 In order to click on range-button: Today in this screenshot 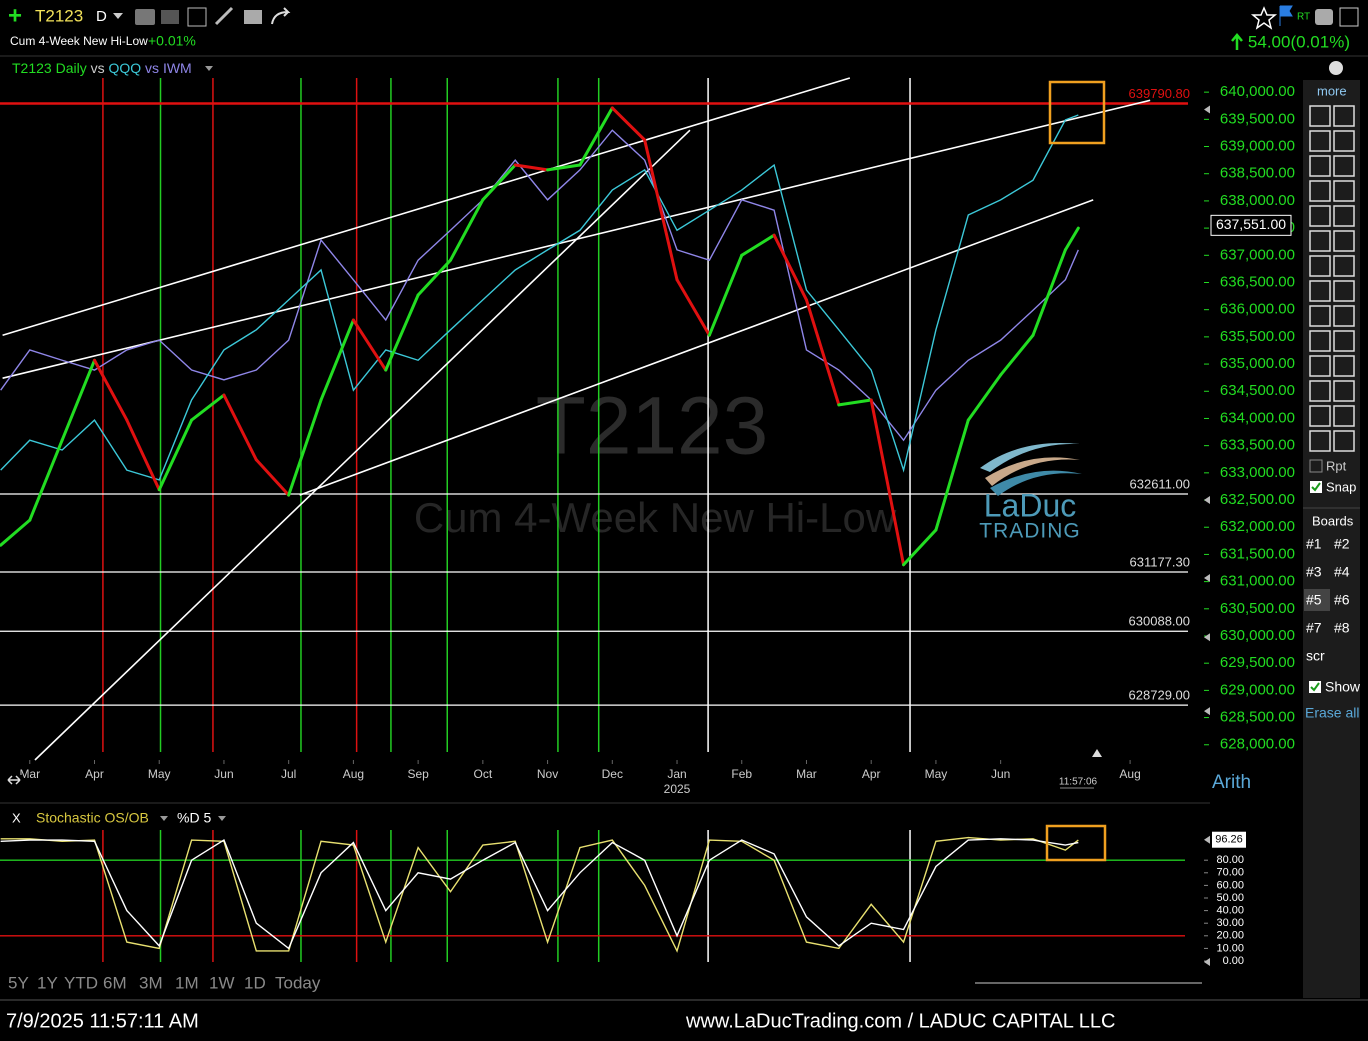, I will do `click(298, 982)`.